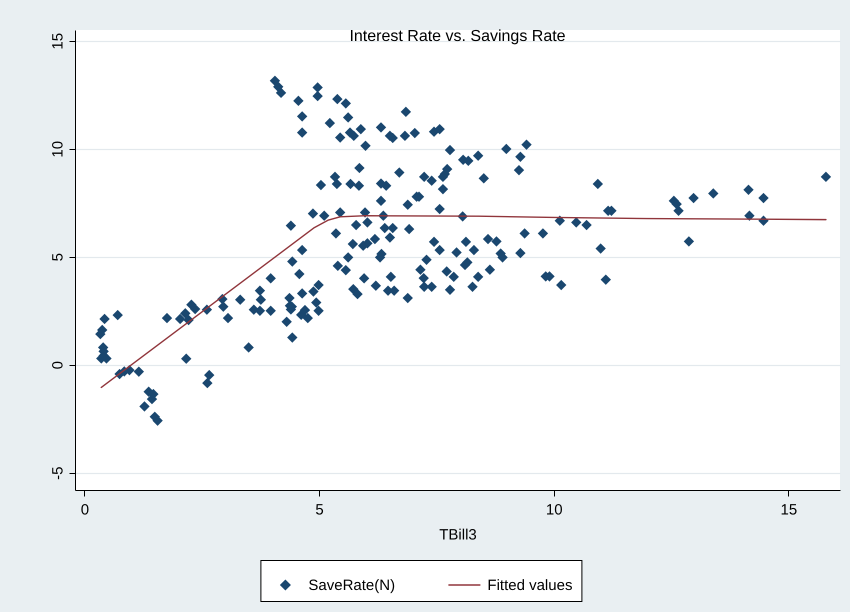 The height and width of the screenshot is (612, 850). Describe the element at coordinates (58, 365) in the screenshot. I see `y-tick-label: 0` at that location.